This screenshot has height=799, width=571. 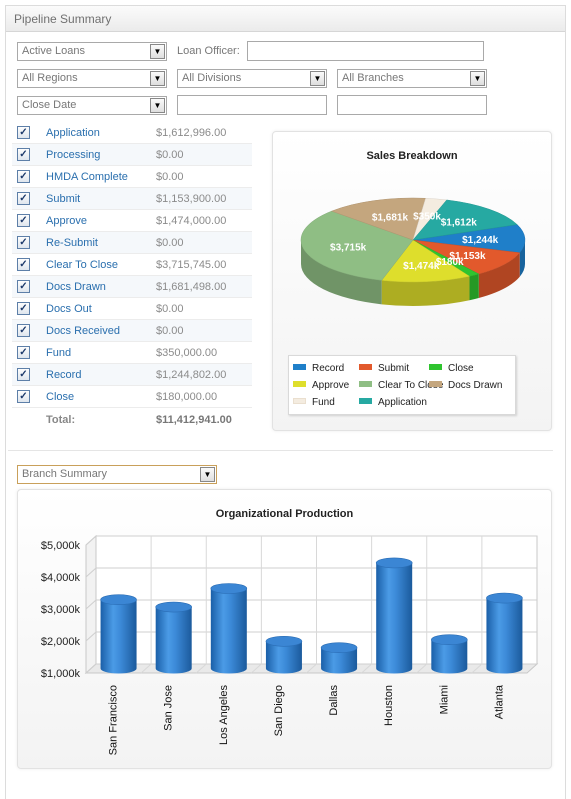 I want to click on status-name-link: Close, so click(x=60, y=397).